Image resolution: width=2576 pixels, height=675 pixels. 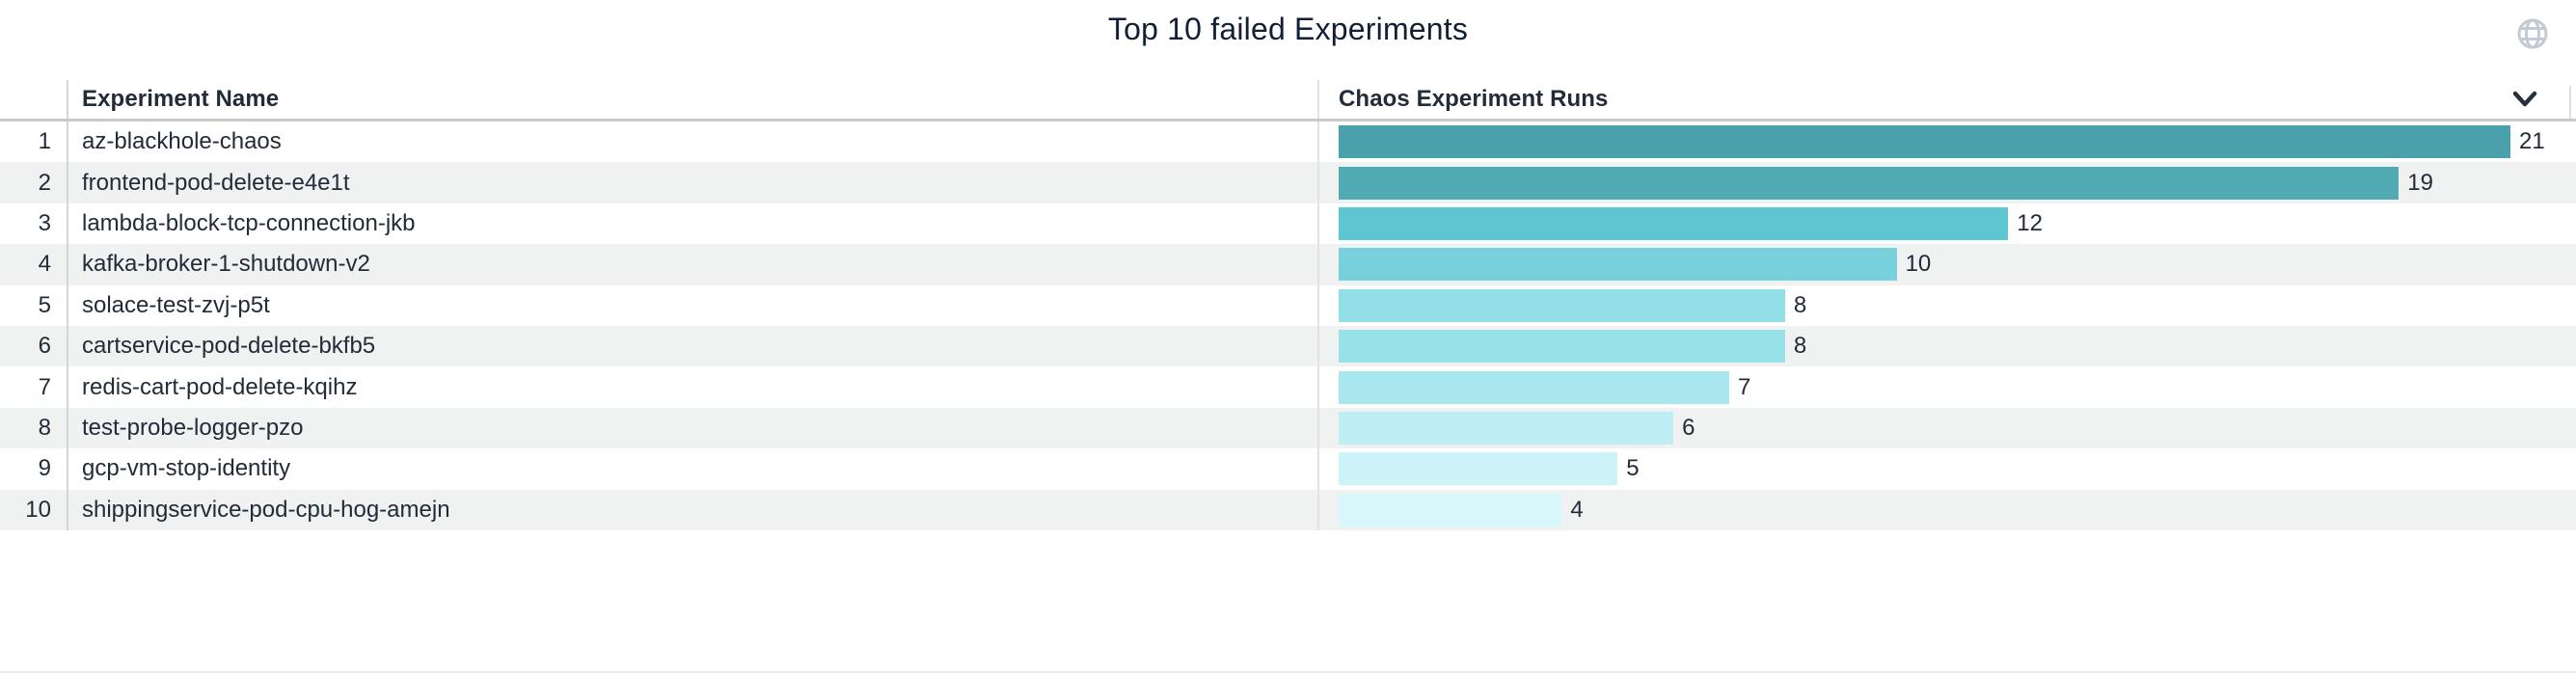 I want to click on table-row: 1 az-blackhole-chaos 21, so click(x=1288, y=142).